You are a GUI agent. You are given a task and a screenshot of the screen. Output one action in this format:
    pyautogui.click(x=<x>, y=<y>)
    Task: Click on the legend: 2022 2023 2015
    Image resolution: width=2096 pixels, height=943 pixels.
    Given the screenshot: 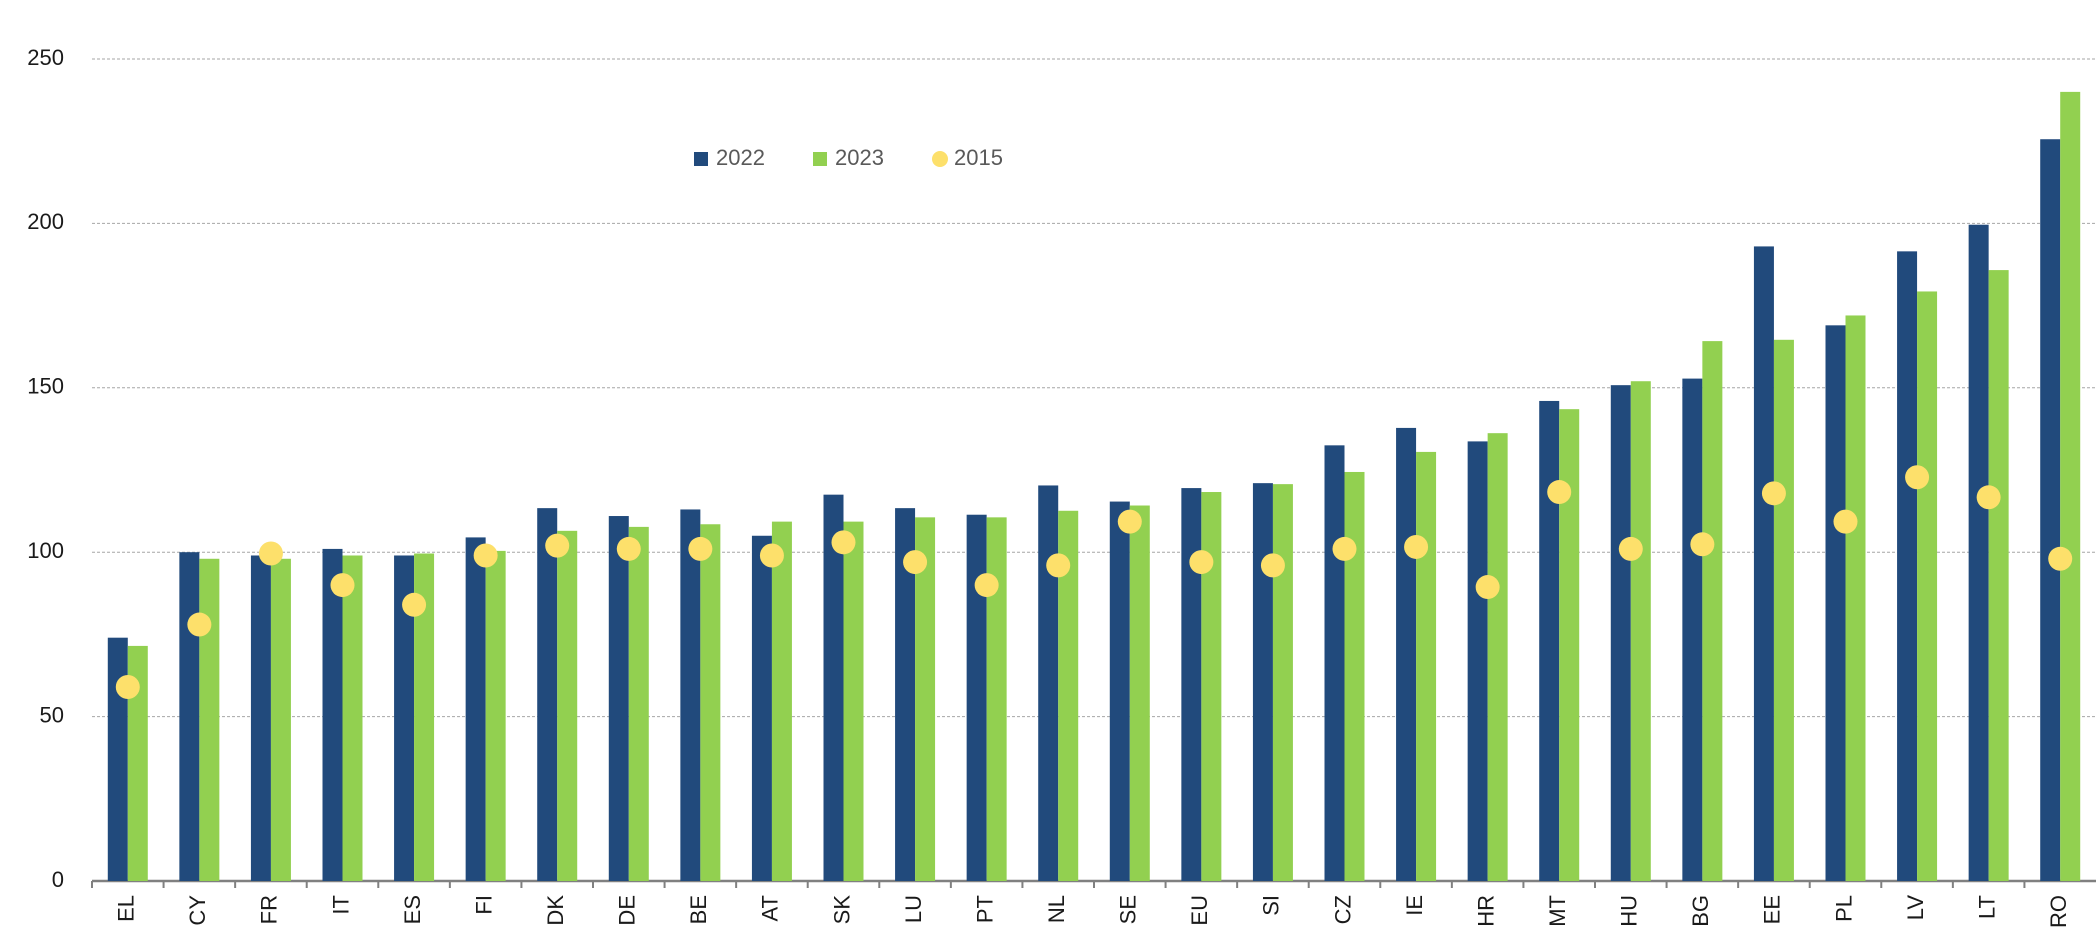 What is the action you would take?
    pyautogui.click(x=848, y=157)
    